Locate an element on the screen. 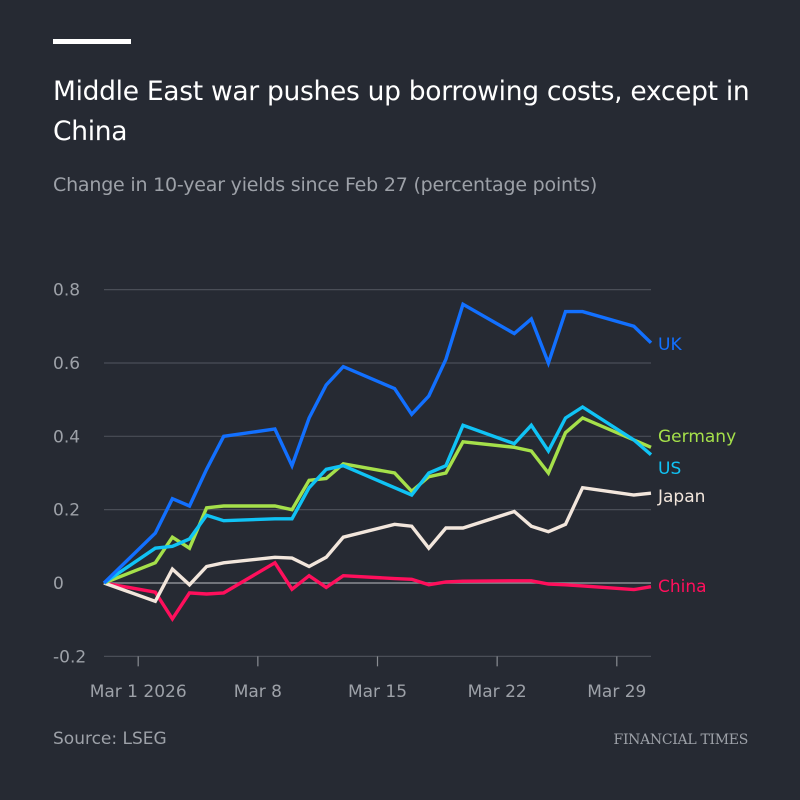 Image resolution: width=800 pixels, height=800 pixels. y-tick-label: 0.8 is located at coordinates (66, 291).